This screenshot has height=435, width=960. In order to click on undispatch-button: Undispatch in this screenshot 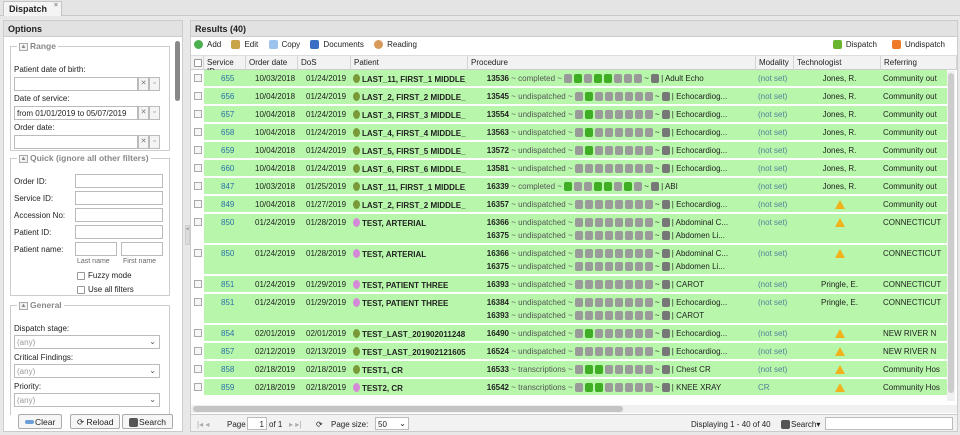, I will do `click(920, 44)`.